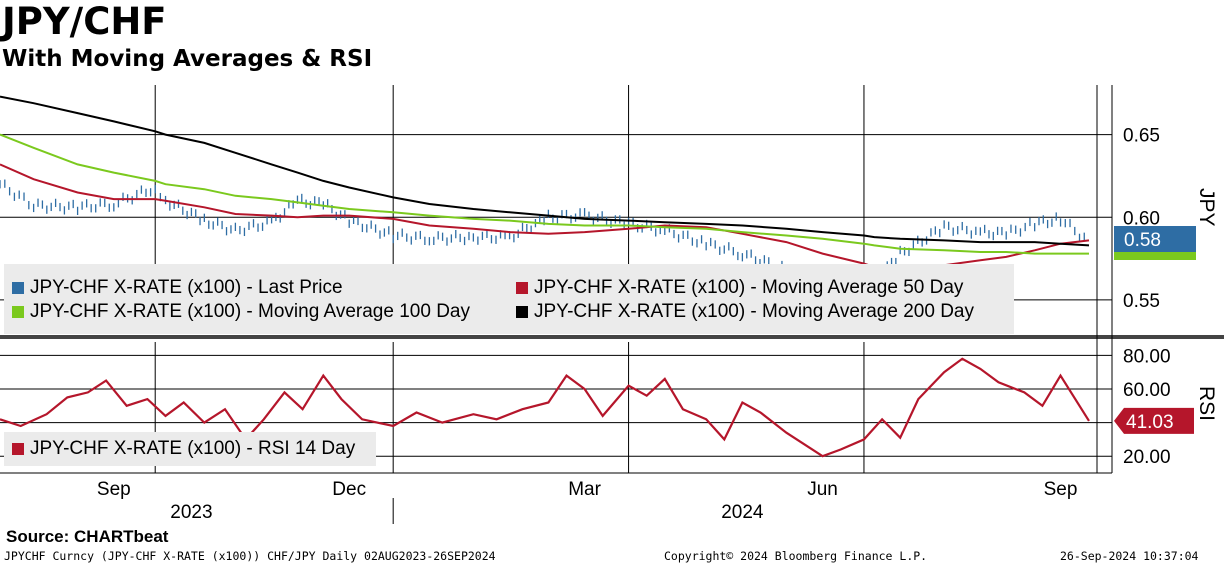  What do you see at coordinates (18, 312) in the screenshot?
I see `legend-swatch-ma100` at bounding box center [18, 312].